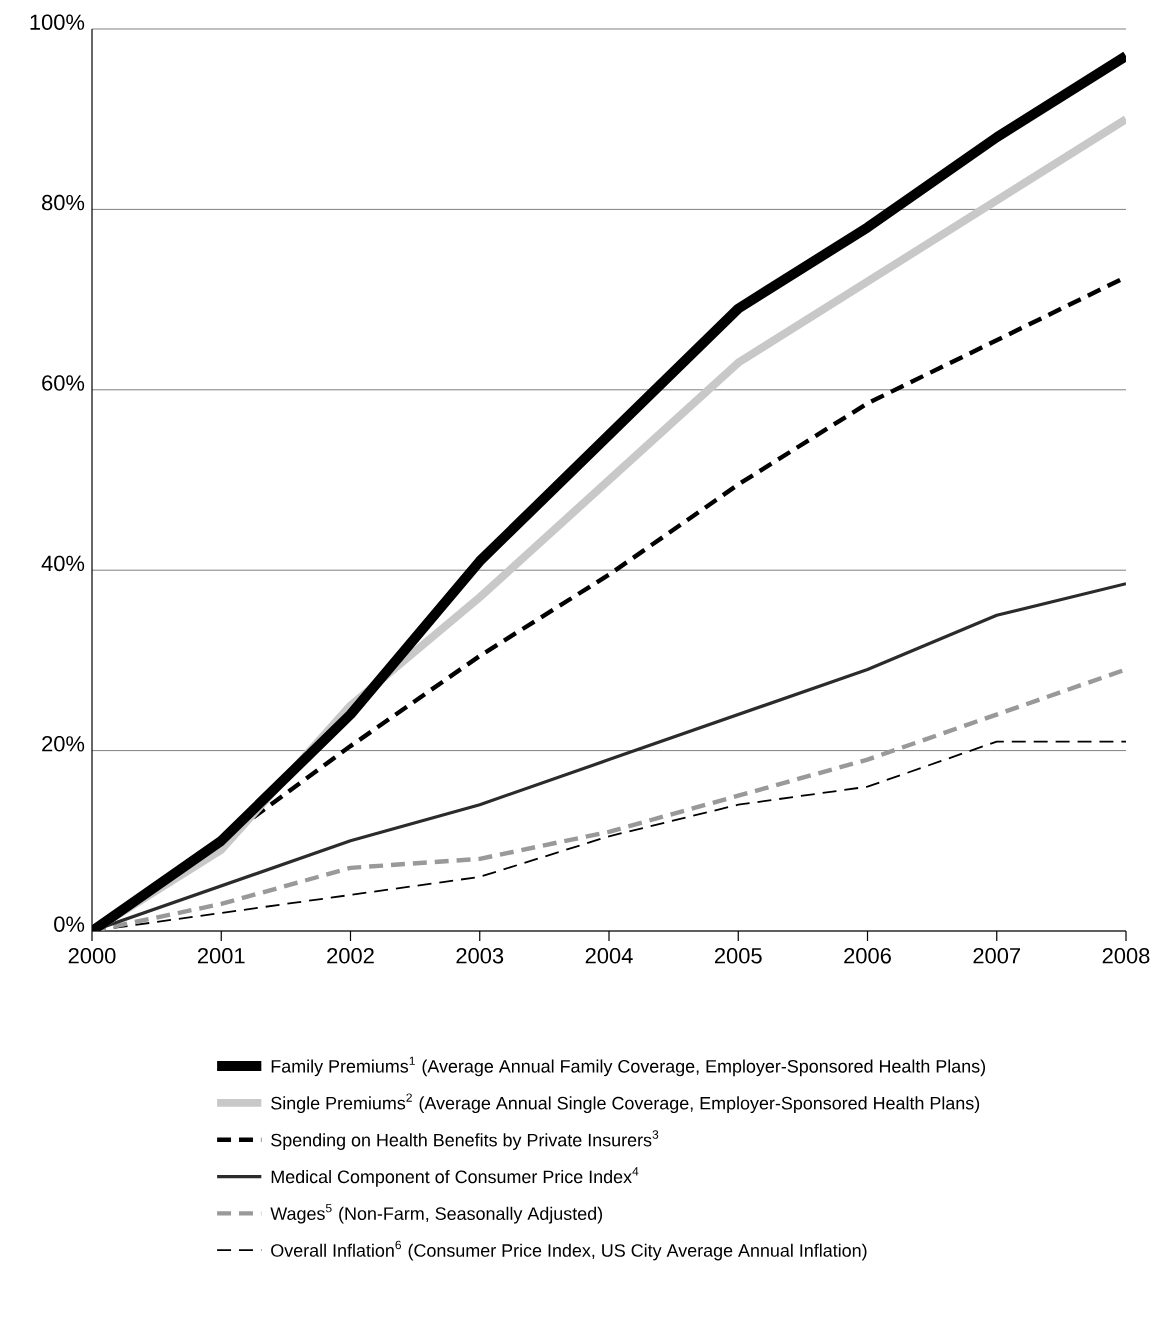  Describe the element at coordinates (867, 956) in the screenshot. I see `x-tick-label: 2006` at that location.